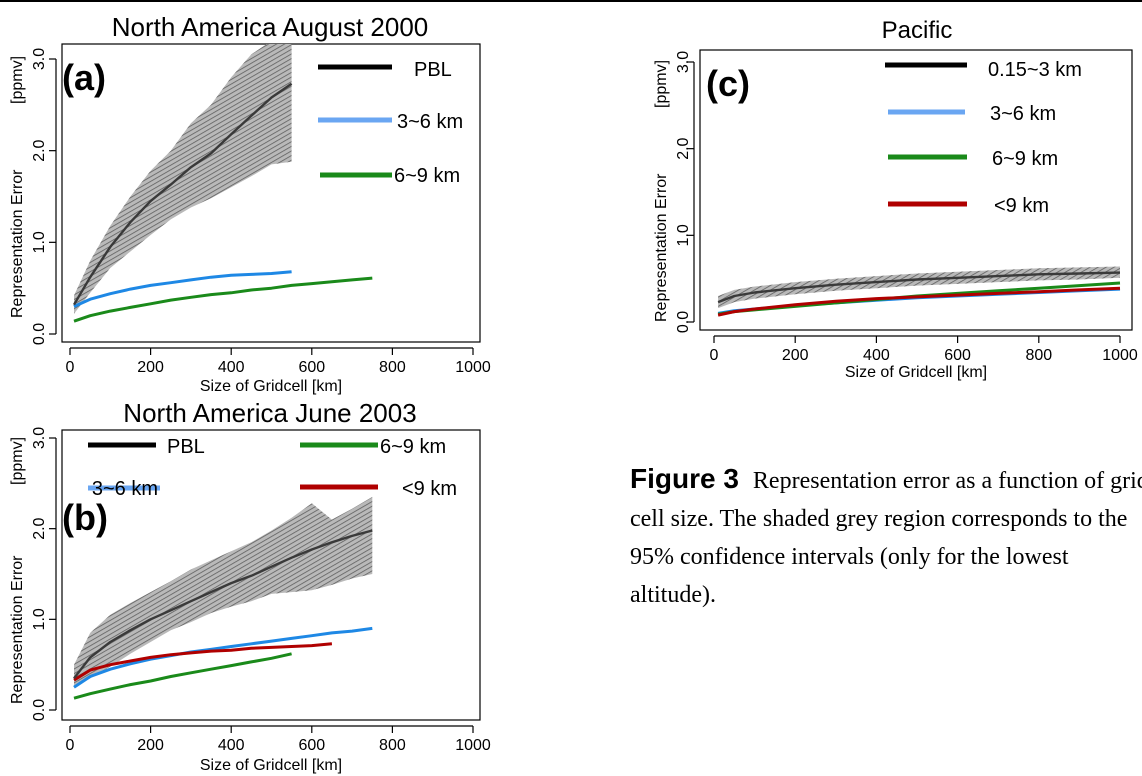 This screenshot has height=776, width=1142. What do you see at coordinates (271, 765) in the screenshot?
I see `panel-b-xlabel: Size of Gridcell [km]` at bounding box center [271, 765].